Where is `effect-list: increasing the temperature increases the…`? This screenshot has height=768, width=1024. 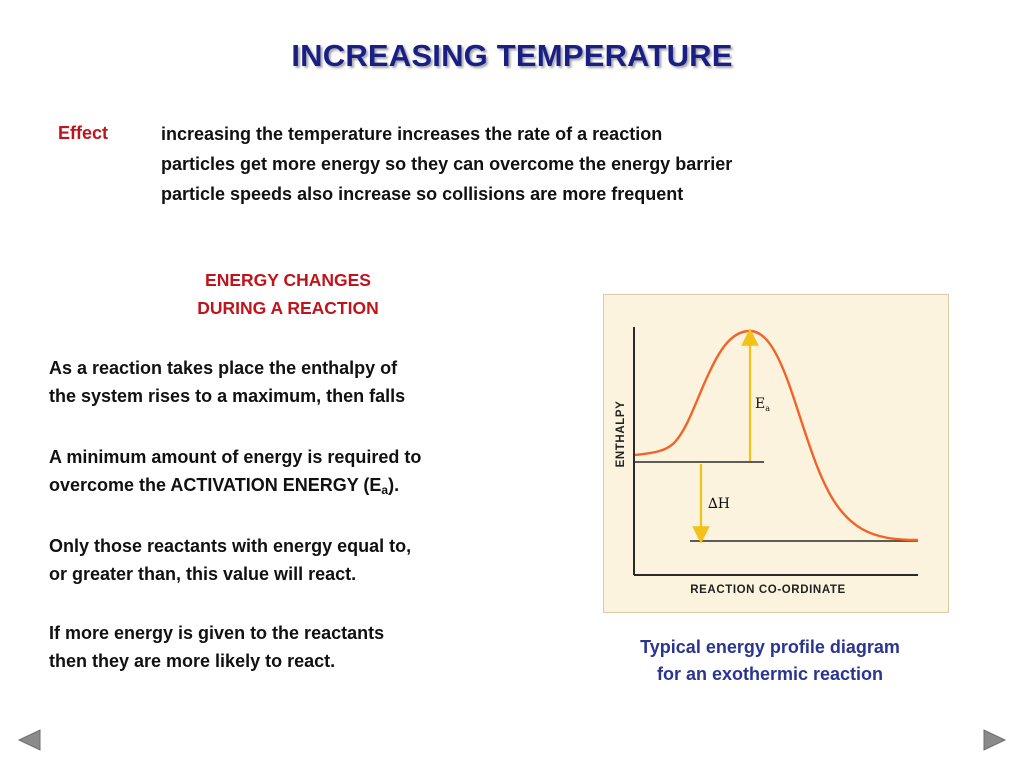
effect-list: increasing the temperature increases the… is located at coordinates (446, 168).